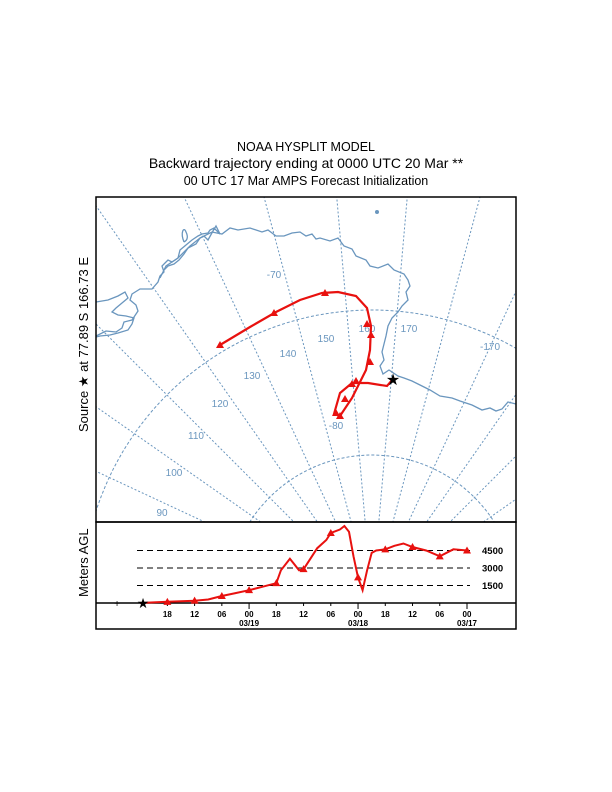 This screenshot has height=792, width=612. I want to click on meridian-label: 160, so click(367, 329).